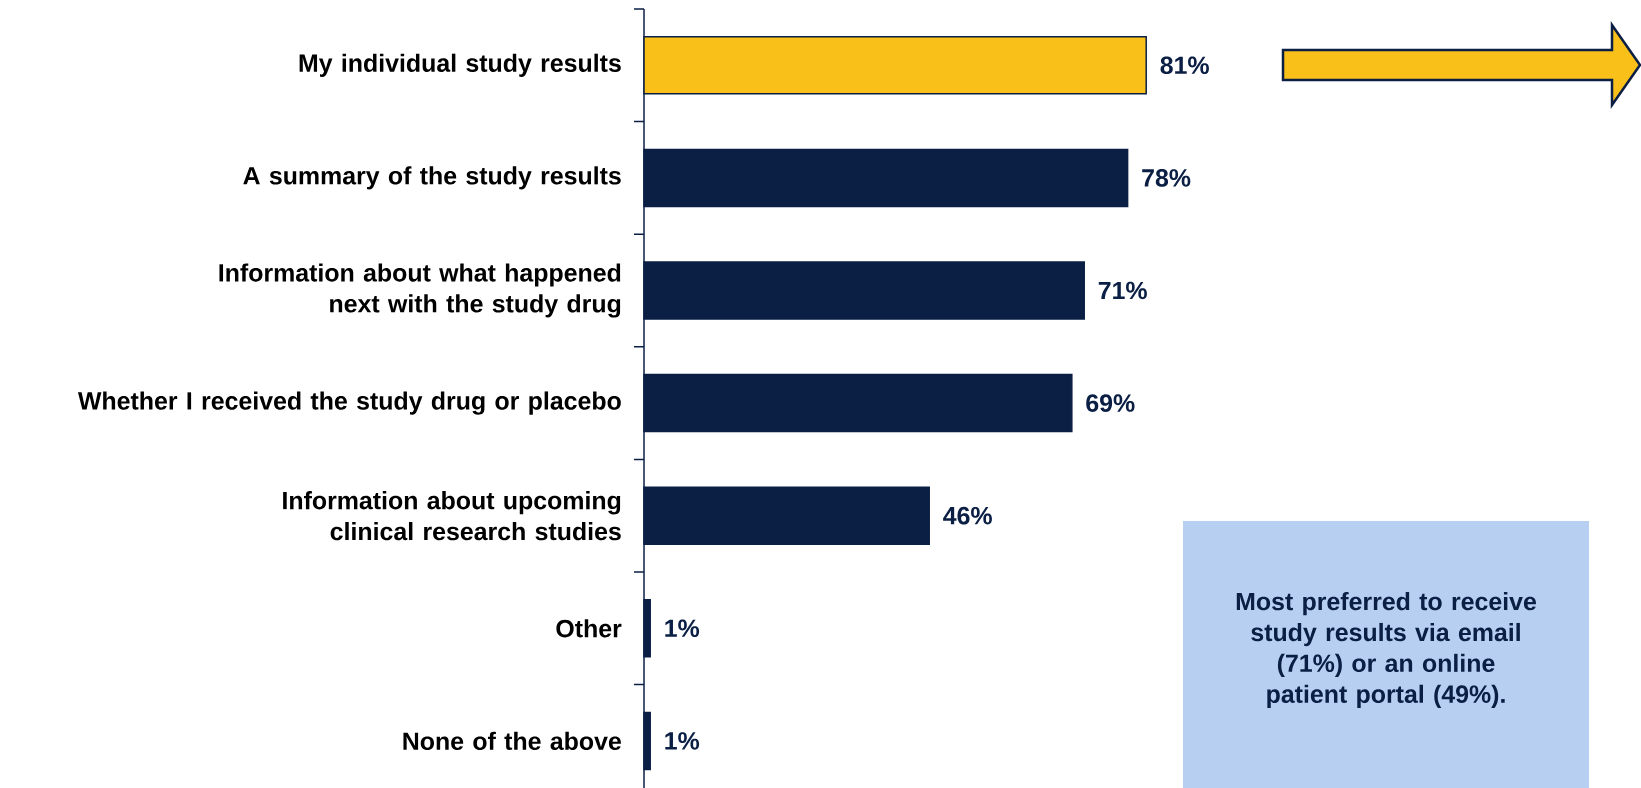  What do you see at coordinates (1386, 650) in the screenshot?
I see `text: Most preferred to receive study results via email (71%) or an online patient portal (49%).` at bounding box center [1386, 650].